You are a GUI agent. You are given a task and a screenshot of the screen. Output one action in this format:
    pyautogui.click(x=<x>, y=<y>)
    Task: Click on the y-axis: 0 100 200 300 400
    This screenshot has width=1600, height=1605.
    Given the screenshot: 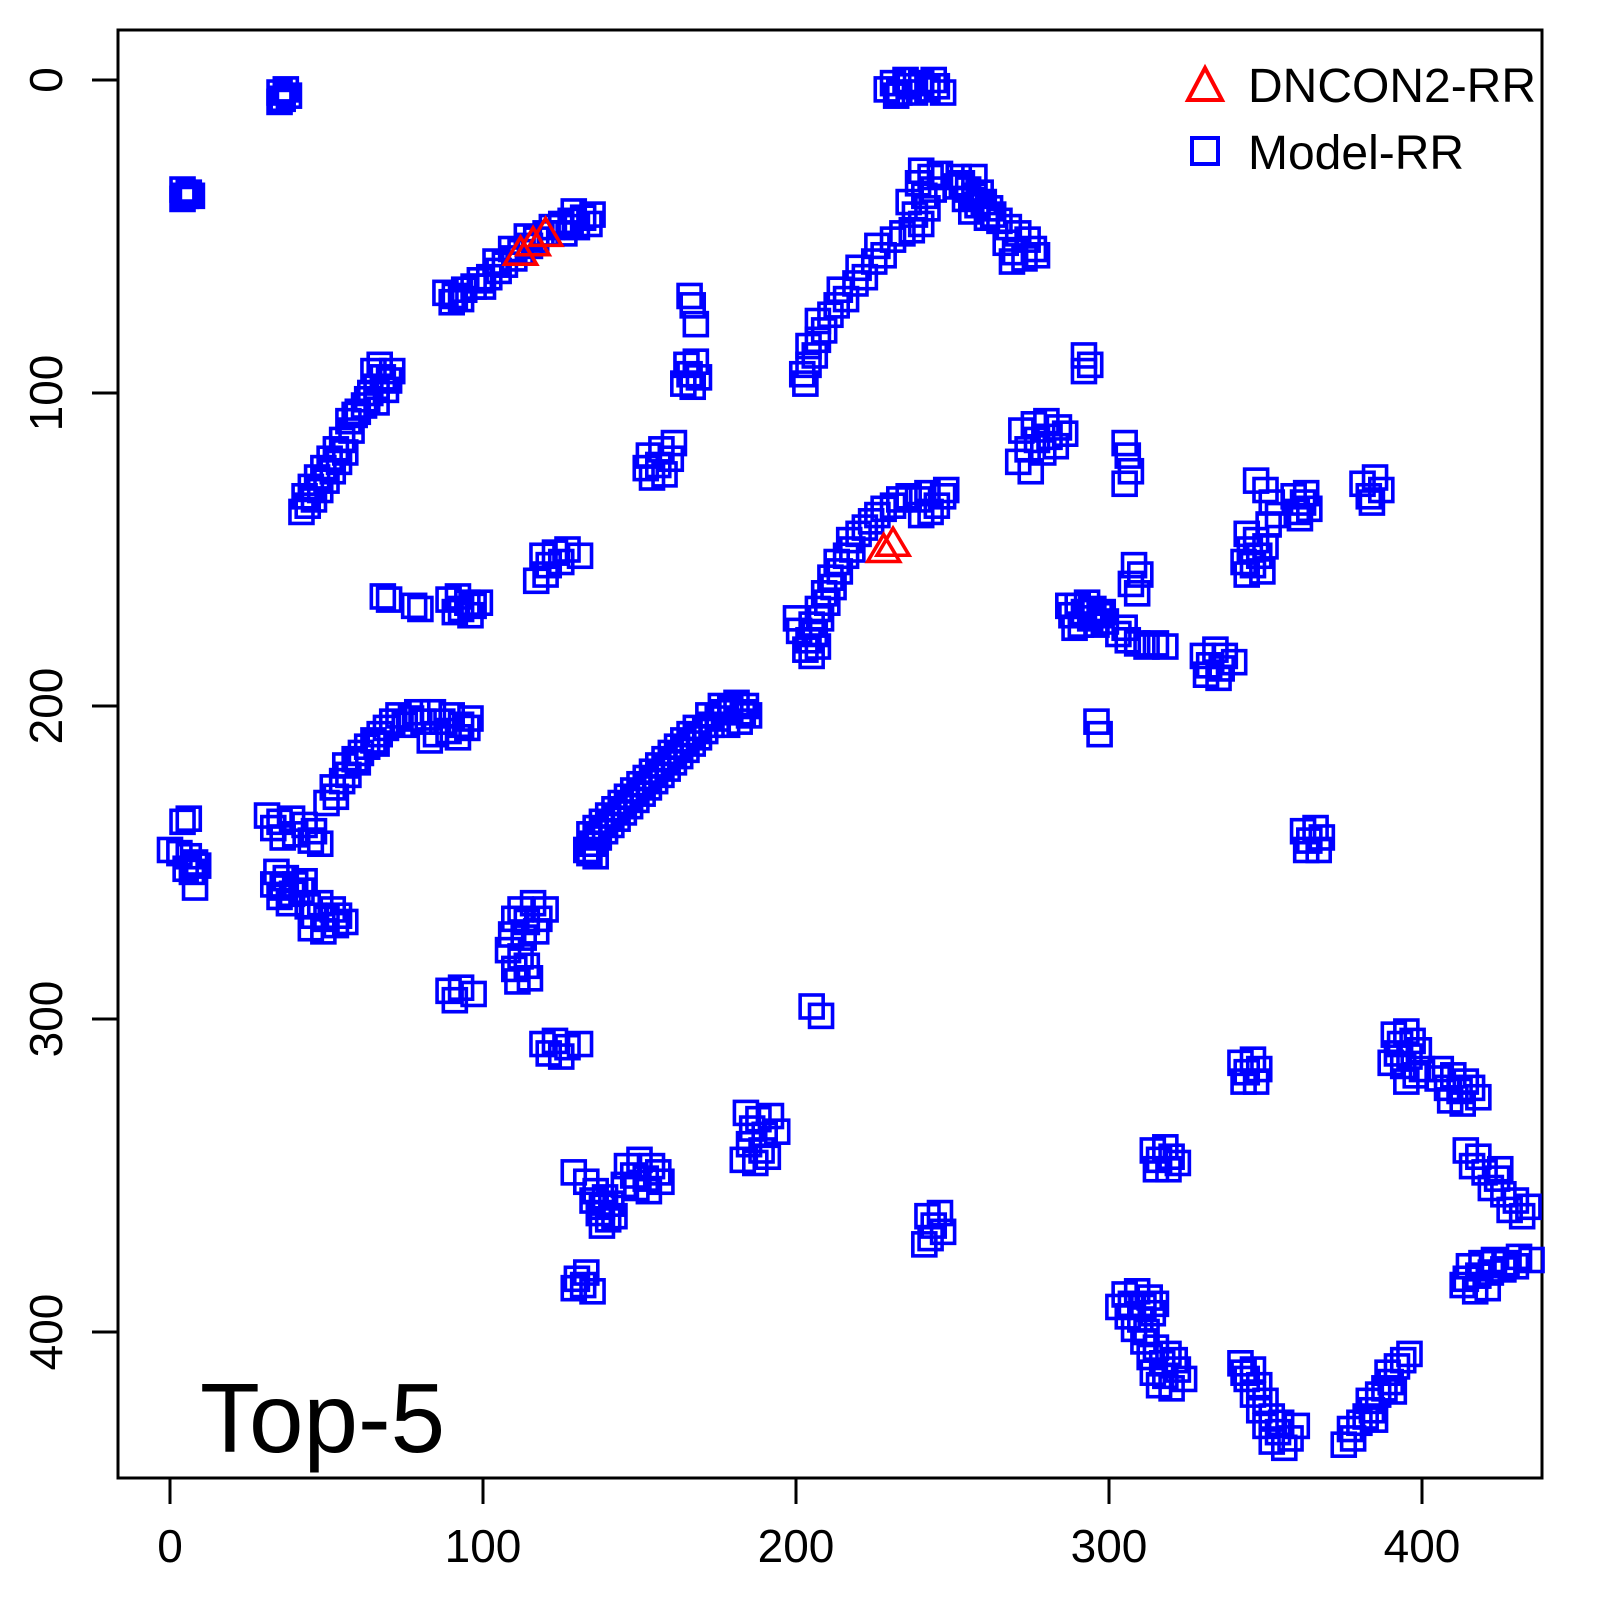 What is the action you would take?
    pyautogui.click(x=69, y=718)
    